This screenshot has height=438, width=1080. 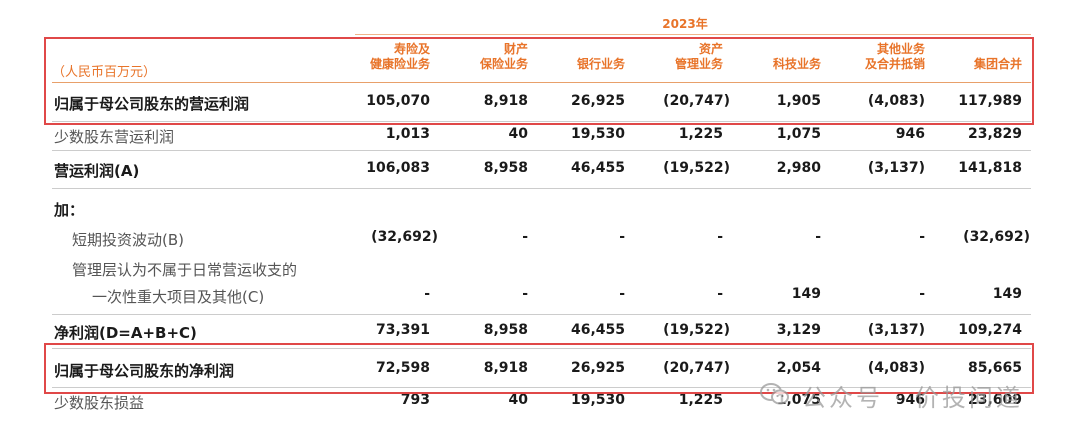 I want to click on table-cell: 23,829, so click(x=994, y=134).